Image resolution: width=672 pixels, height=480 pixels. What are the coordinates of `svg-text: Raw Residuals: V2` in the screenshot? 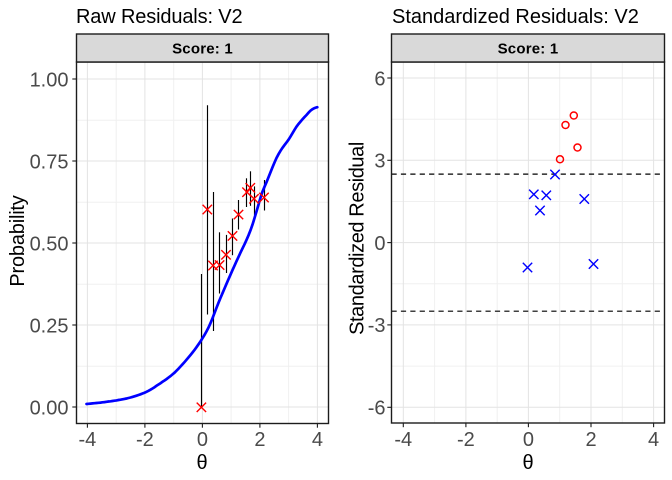 It's located at (159, 17).